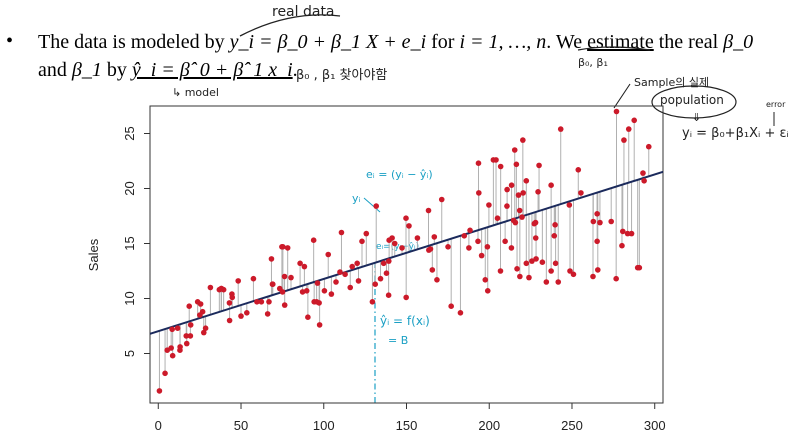 Image resolution: width=800 pixels, height=444 pixels. What do you see at coordinates (688, 42) in the screenshot?
I see `line1-suffix-b: the real` at bounding box center [688, 42].